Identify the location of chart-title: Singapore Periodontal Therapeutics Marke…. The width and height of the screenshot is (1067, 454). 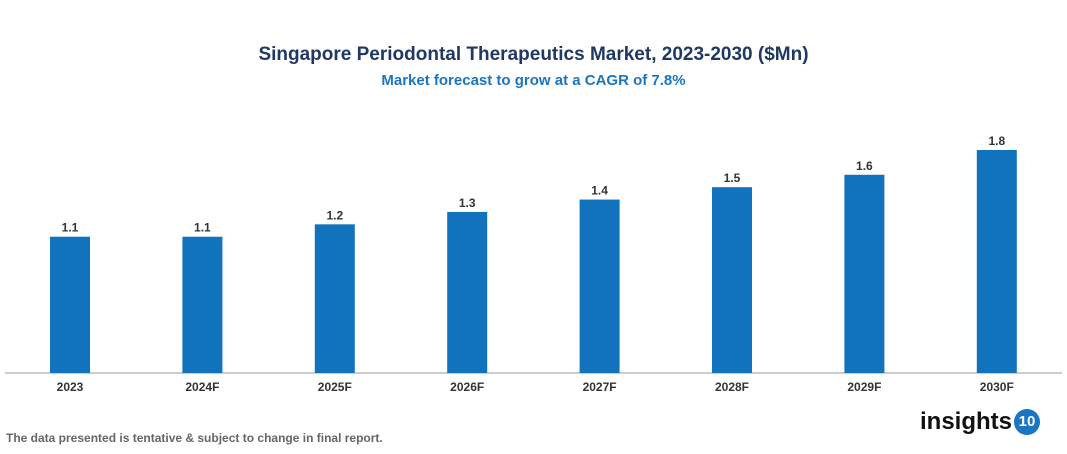
(533, 54).